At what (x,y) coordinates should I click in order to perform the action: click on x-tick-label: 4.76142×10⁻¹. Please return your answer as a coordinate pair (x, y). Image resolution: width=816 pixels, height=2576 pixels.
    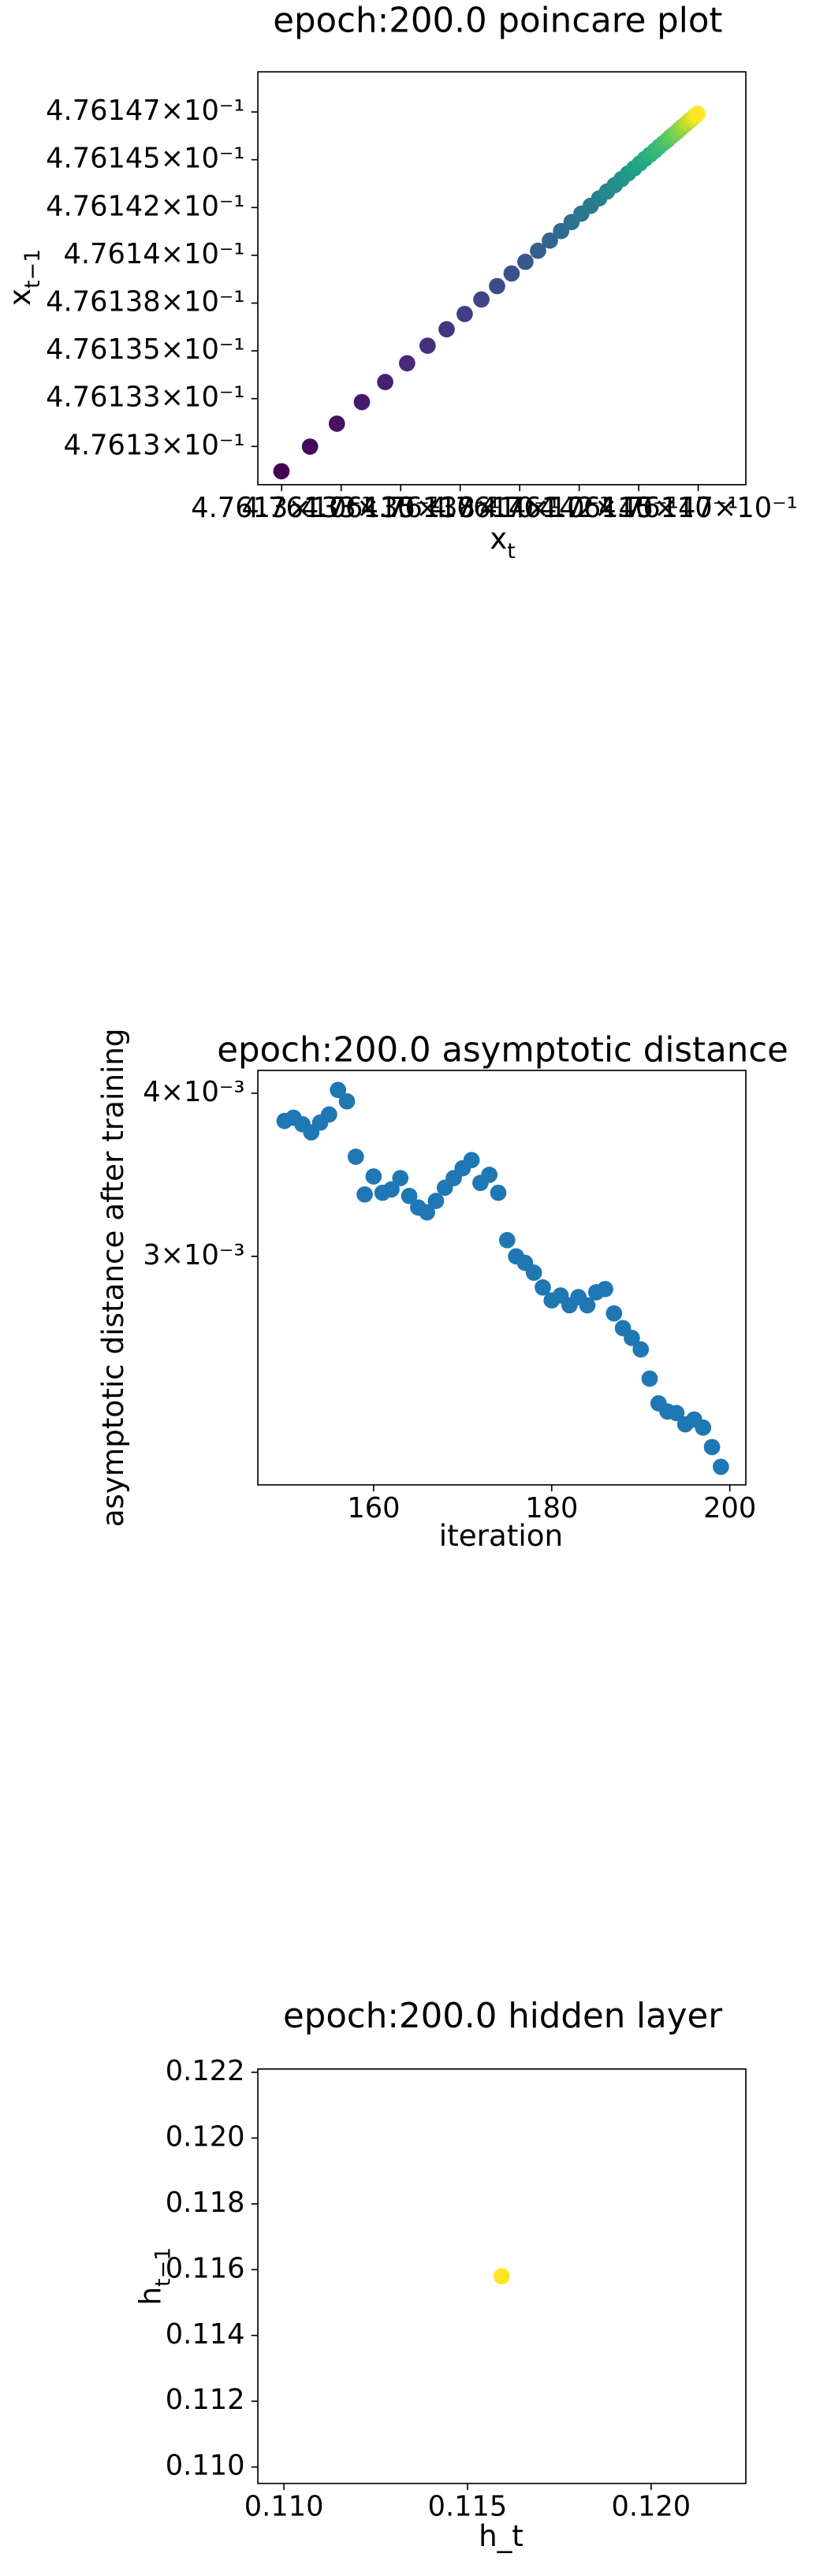
    Looking at the image, I should click on (578, 508).